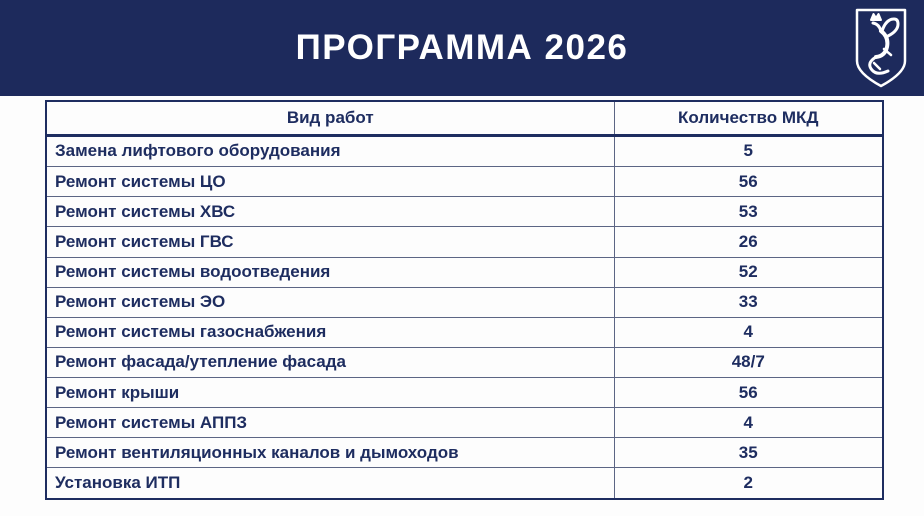 This screenshot has width=924, height=516. I want to click on work-type-cell: Установка ИТП, so click(330, 484).